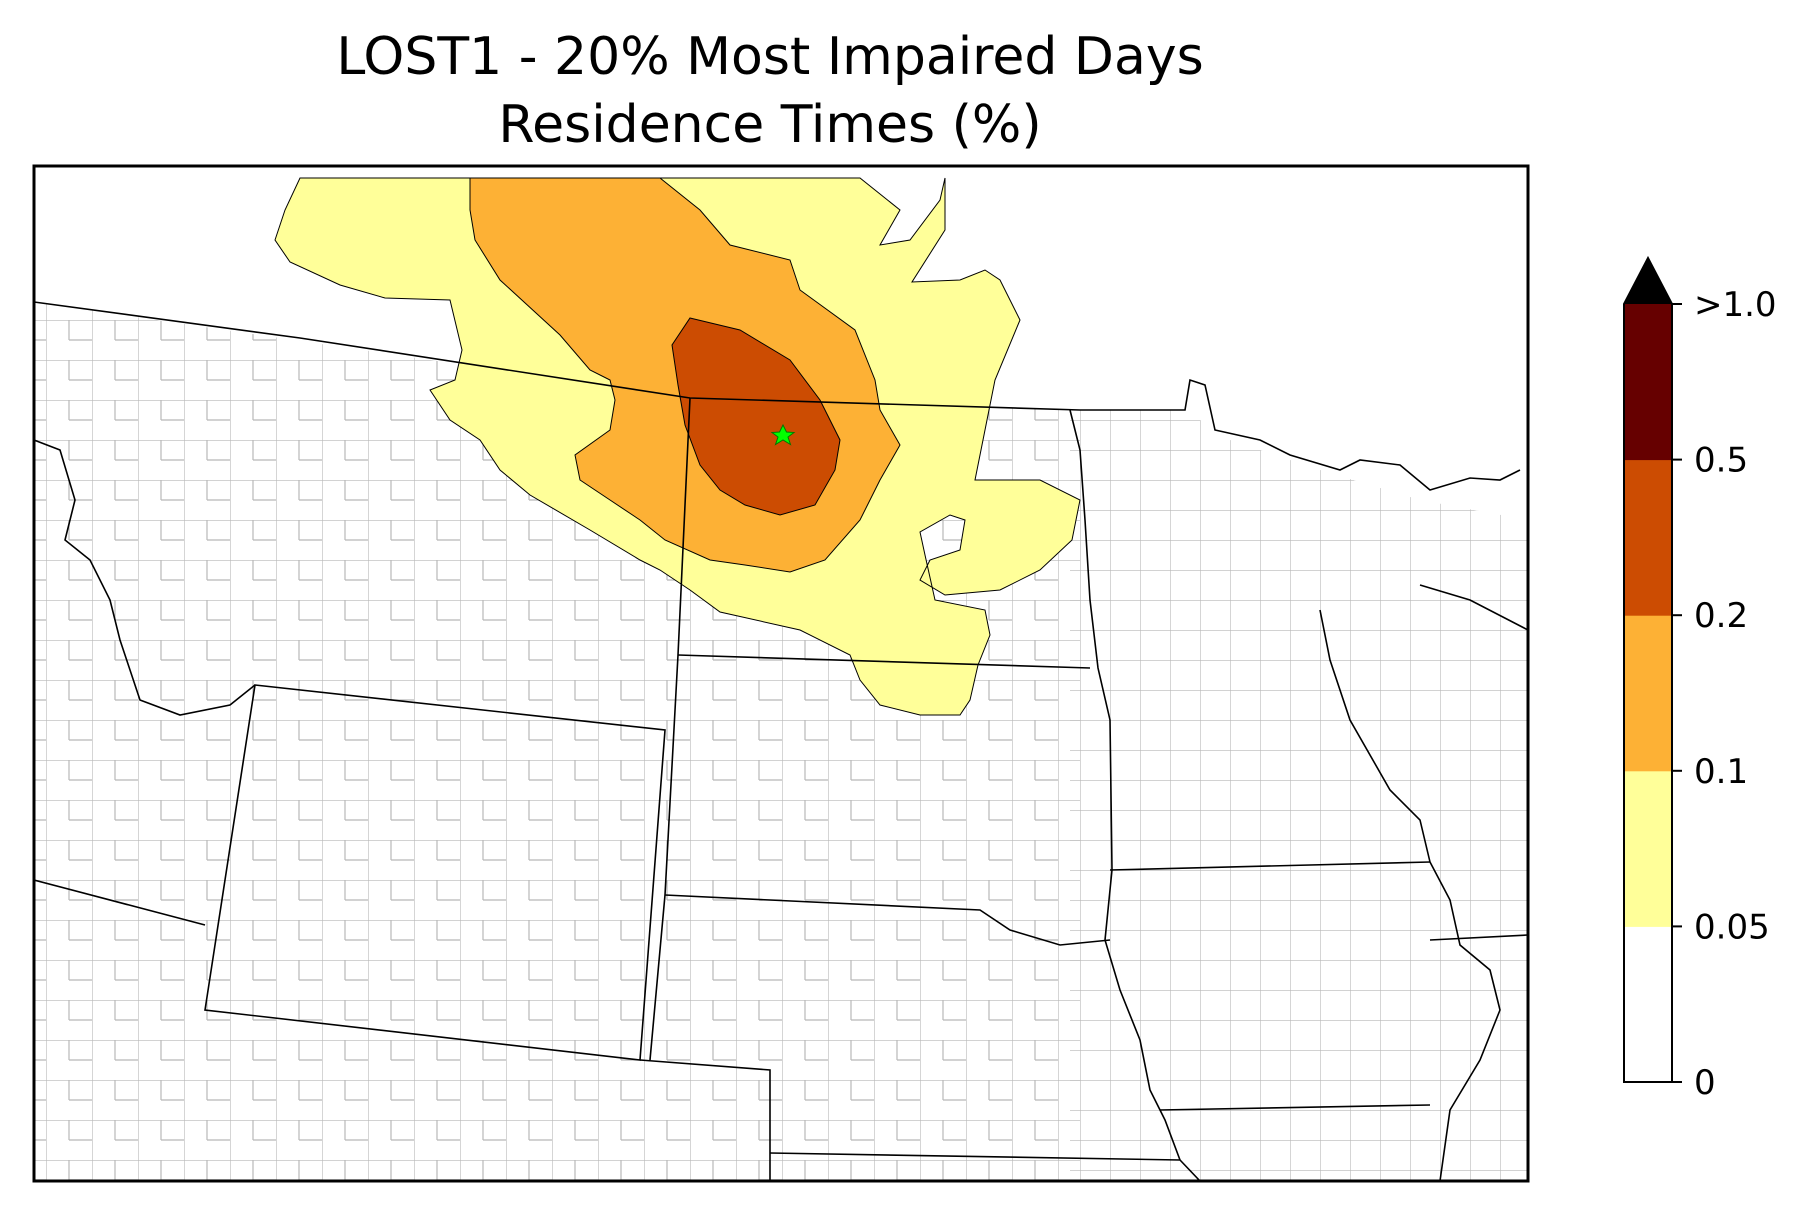 This screenshot has width=1813, height=1210. What do you see at coordinates (770, 57) in the screenshot?
I see `chart-title: LOST1 - 20% Most Impaired Days` at bounding box center [770, 57].